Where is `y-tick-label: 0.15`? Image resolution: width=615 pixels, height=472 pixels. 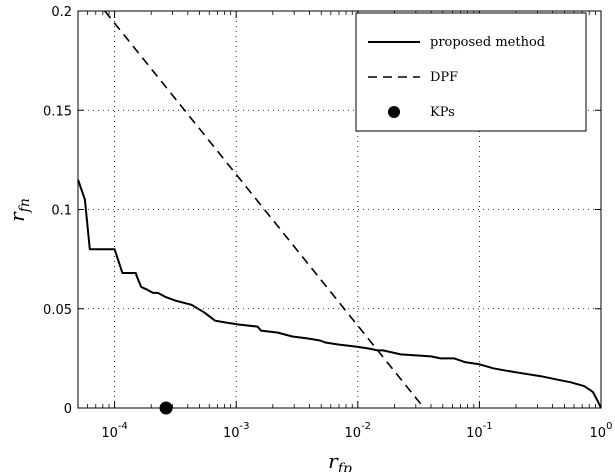 y-tick-label: 0.15 is located at coordinates (57, 111).